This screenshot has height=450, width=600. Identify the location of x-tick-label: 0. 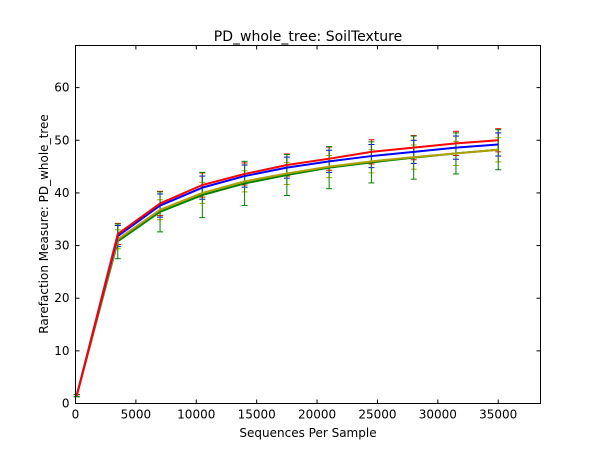
(76, 415).